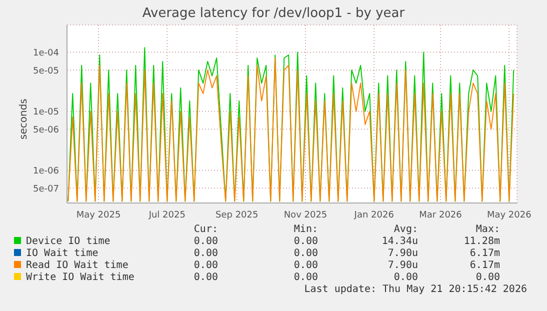 The height and width of the screenshot is (311, 547). Describe the element at coordinates (61, 254) in the screenshot. I see `legend-label: IO Wait time` at that location.